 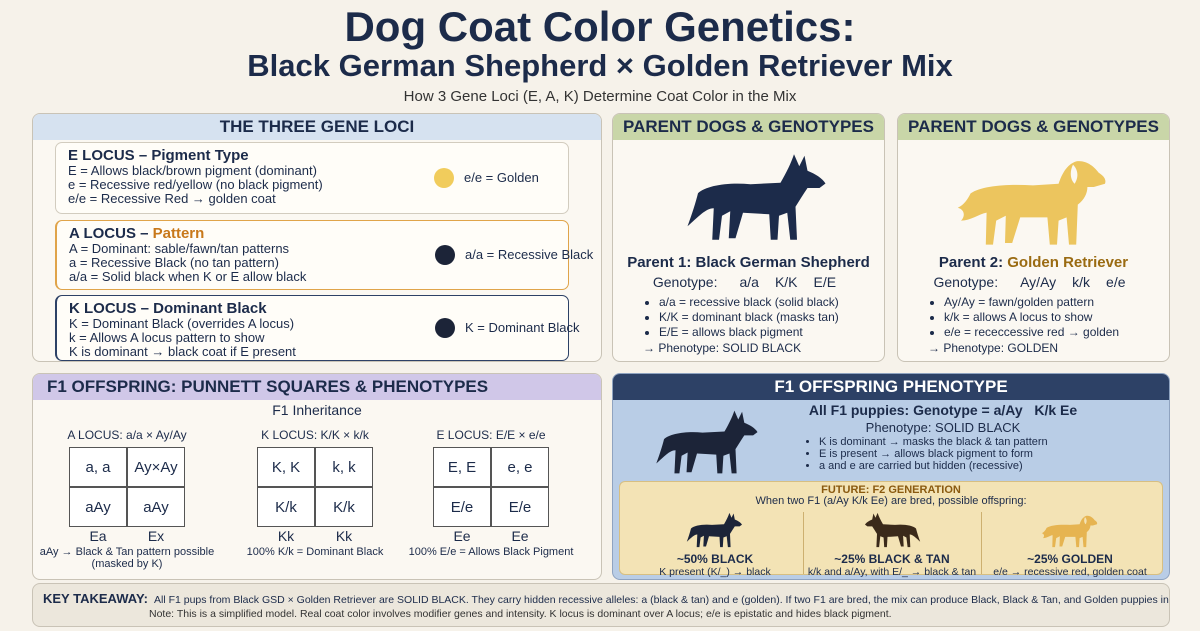 I want to click on note: e/e = receccessive red → golden, so click(x=1031, y=332).